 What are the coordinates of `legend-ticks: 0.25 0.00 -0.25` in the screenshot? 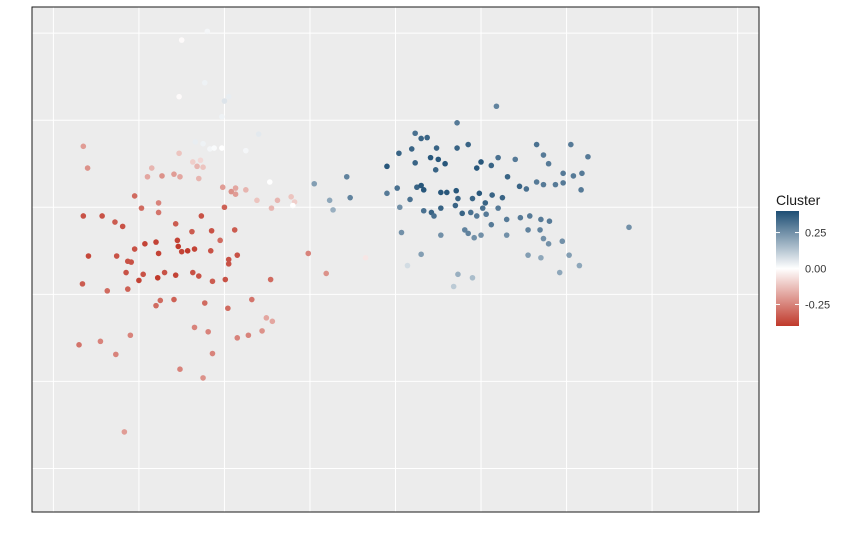 It's located at (803, 269).